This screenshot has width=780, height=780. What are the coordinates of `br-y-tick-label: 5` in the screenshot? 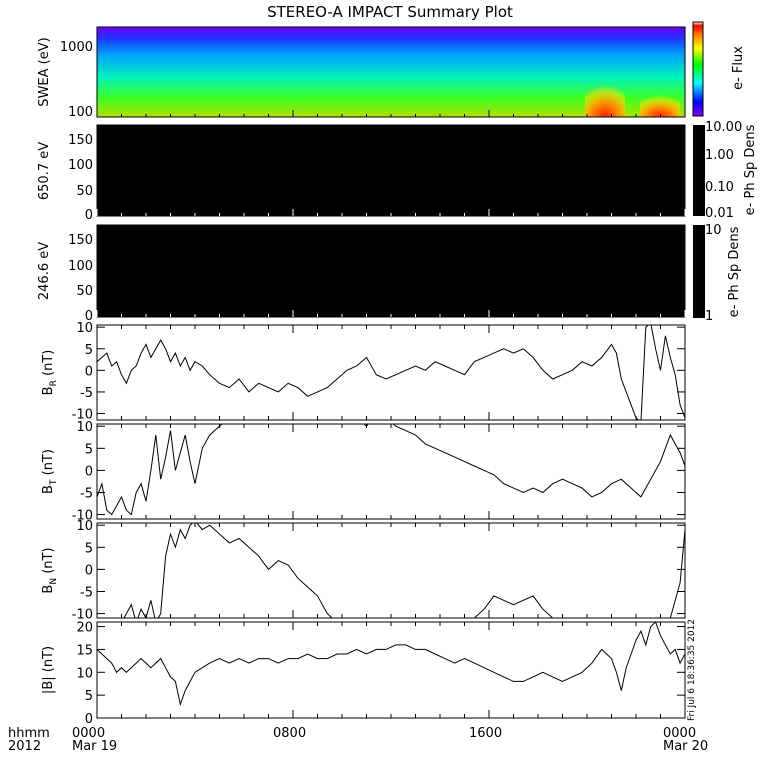 It's located at (89, 350).